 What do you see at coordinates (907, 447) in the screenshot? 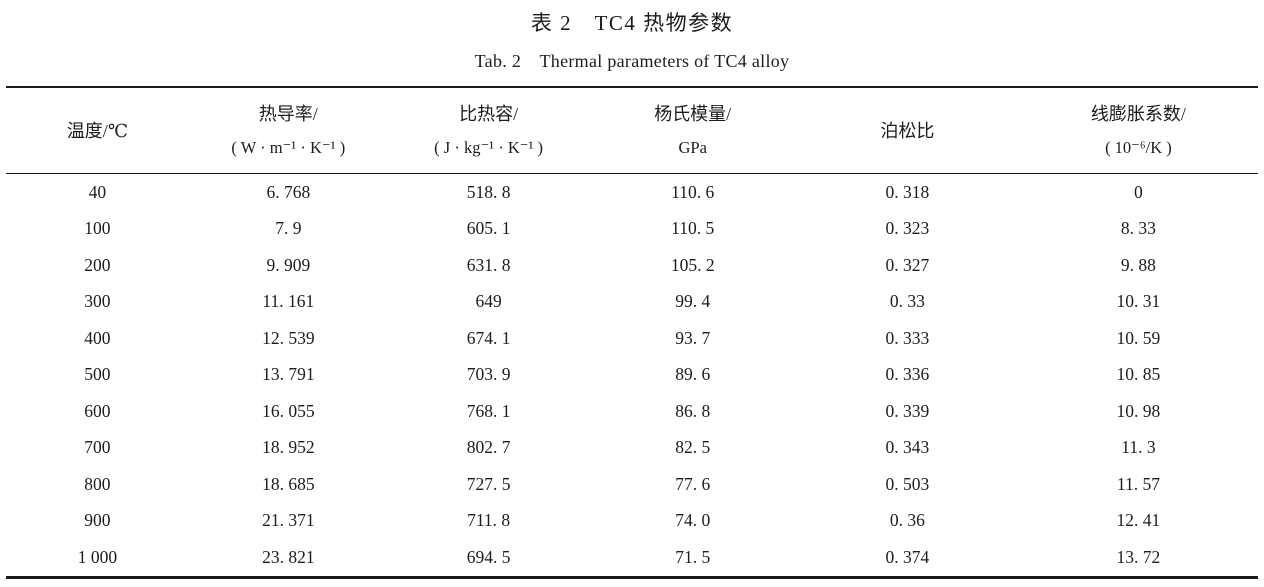
I see `cell-poissons-ratio: 0. 343` at bounding box center [907, 447].